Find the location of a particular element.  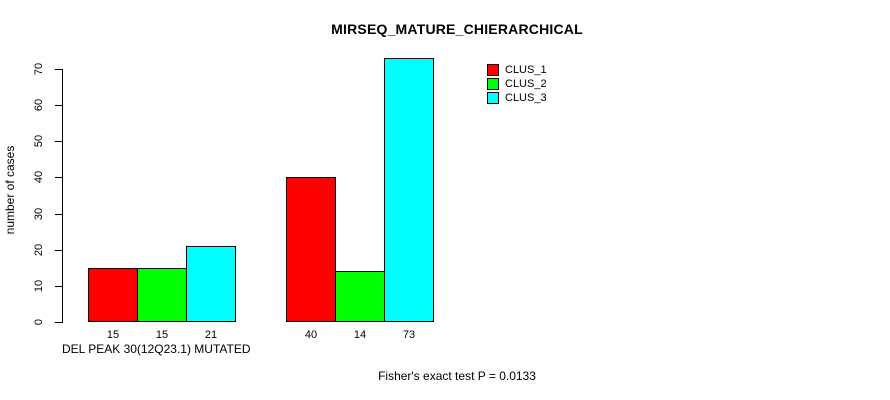

y-tick-label: 70 is located at coordinates (39, 69).